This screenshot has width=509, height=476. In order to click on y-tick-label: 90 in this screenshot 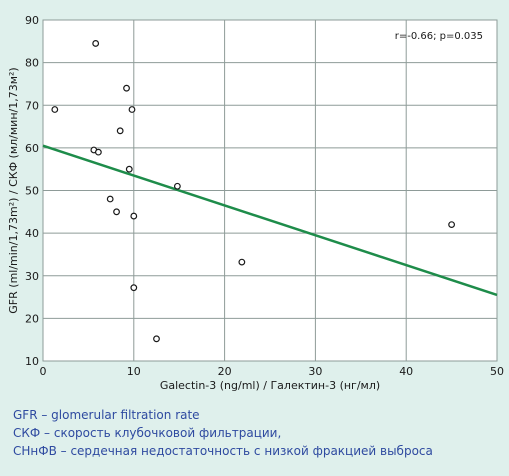, I will do `click(32, 20)`.